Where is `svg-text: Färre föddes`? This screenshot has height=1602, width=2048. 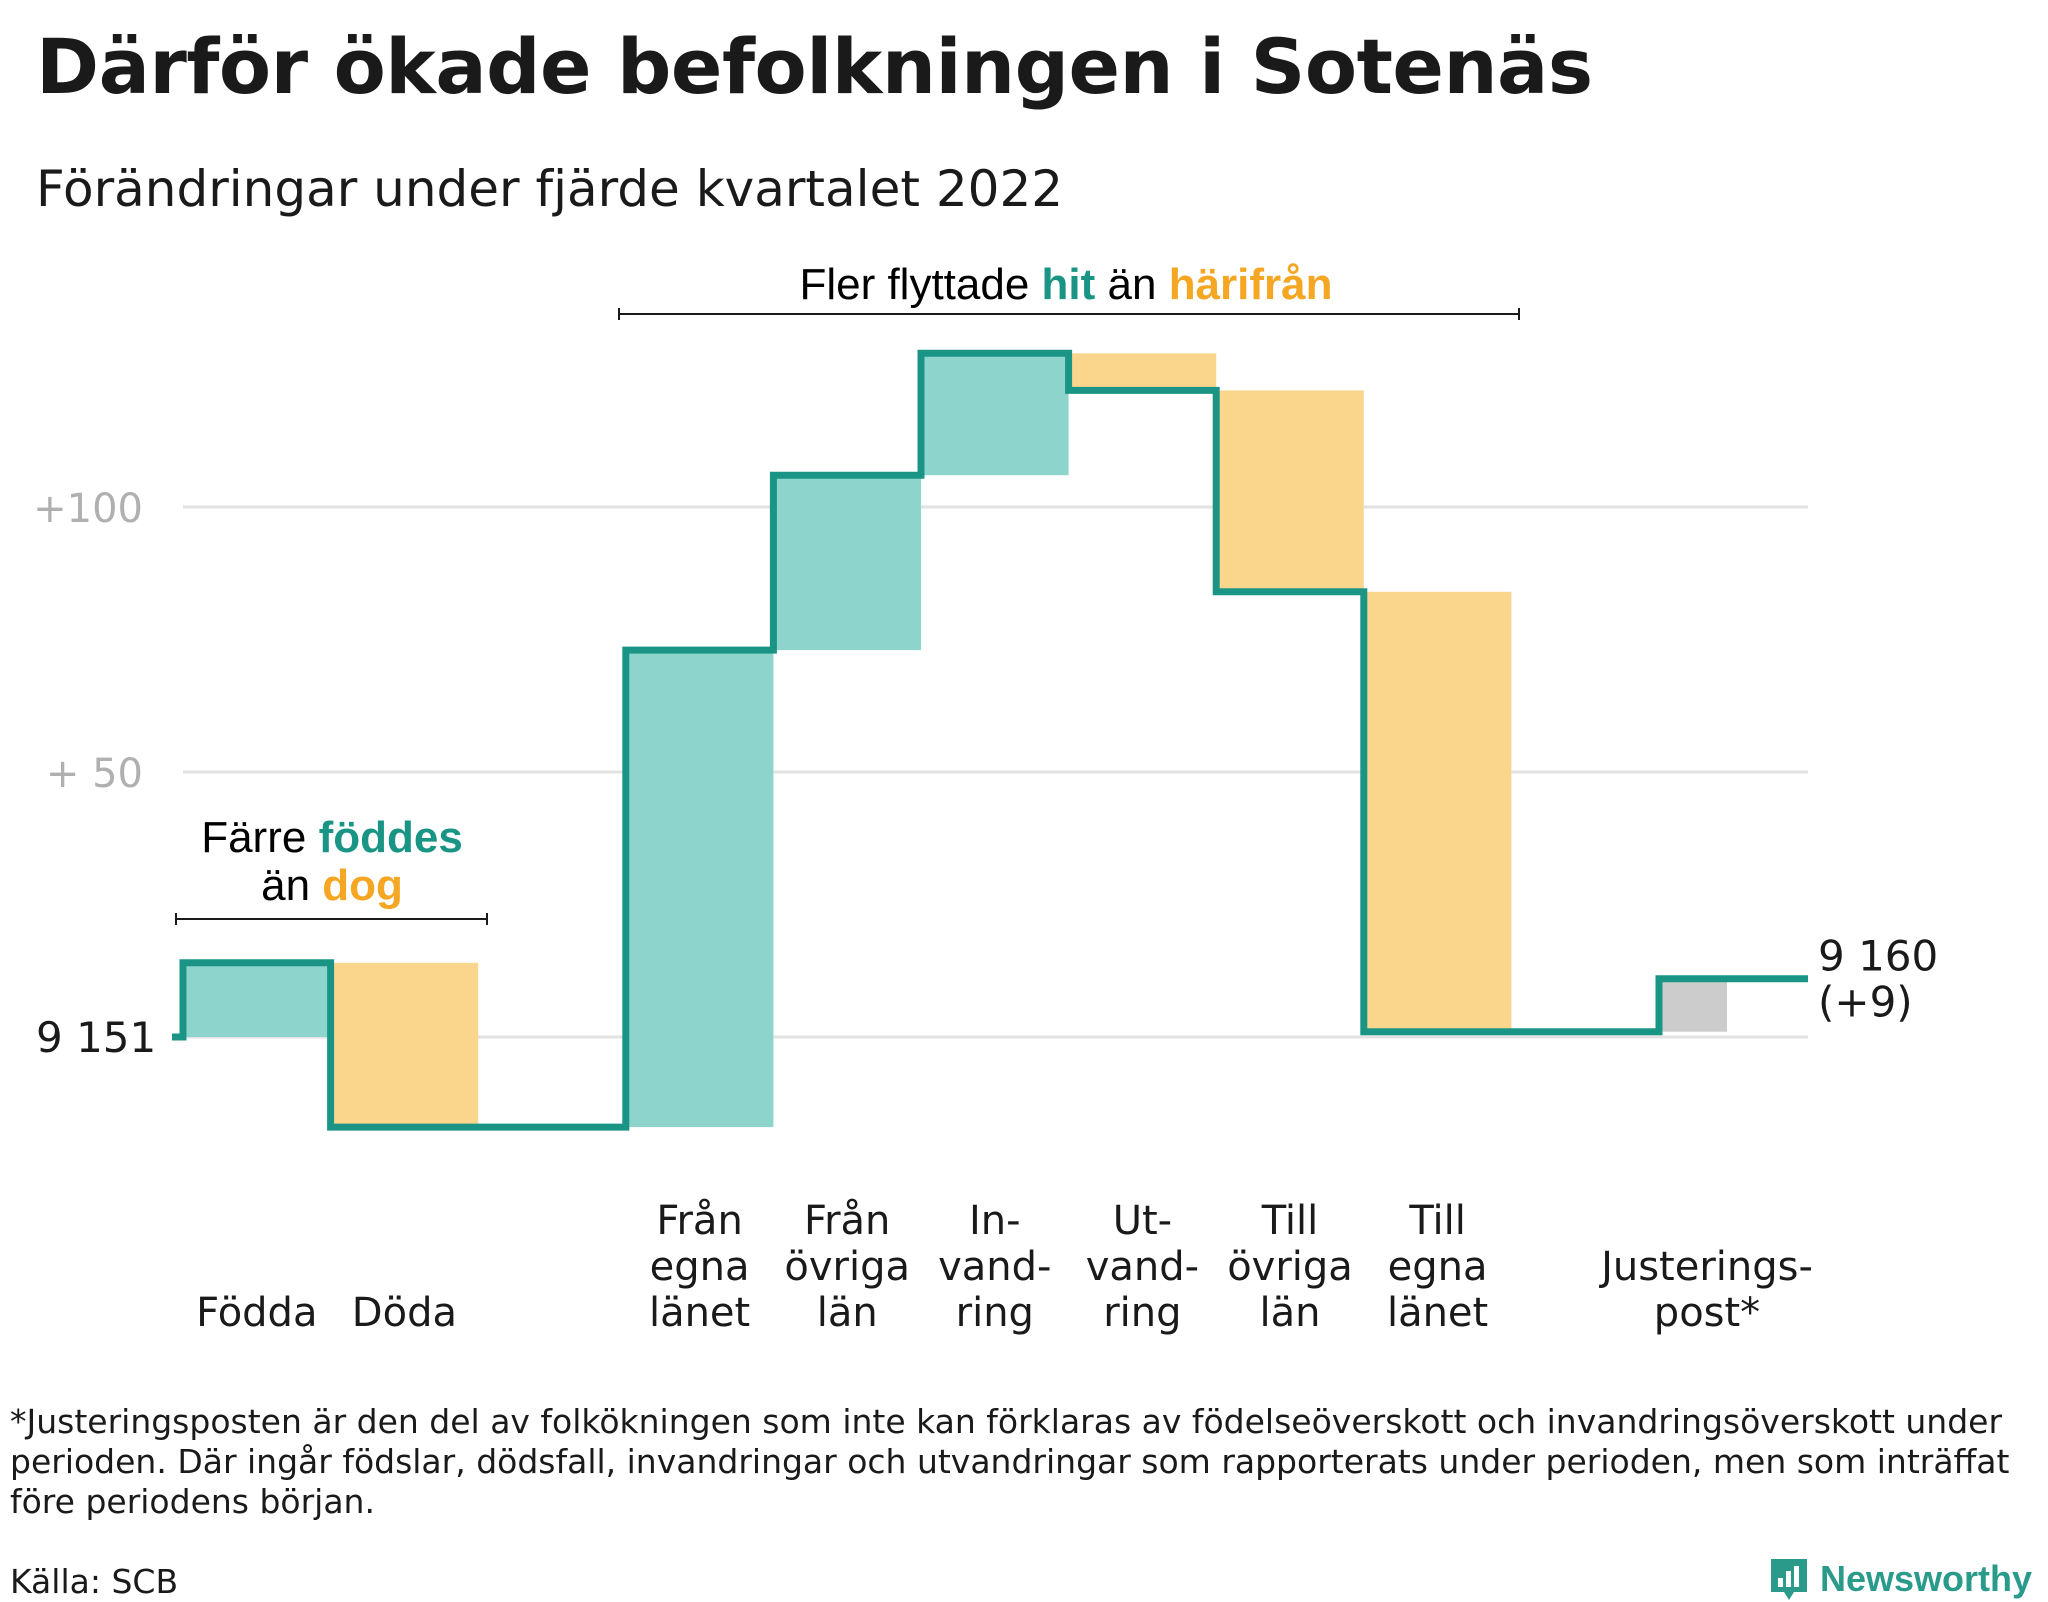
svg-text: Färre föddes is located at coordinates (332, 837).